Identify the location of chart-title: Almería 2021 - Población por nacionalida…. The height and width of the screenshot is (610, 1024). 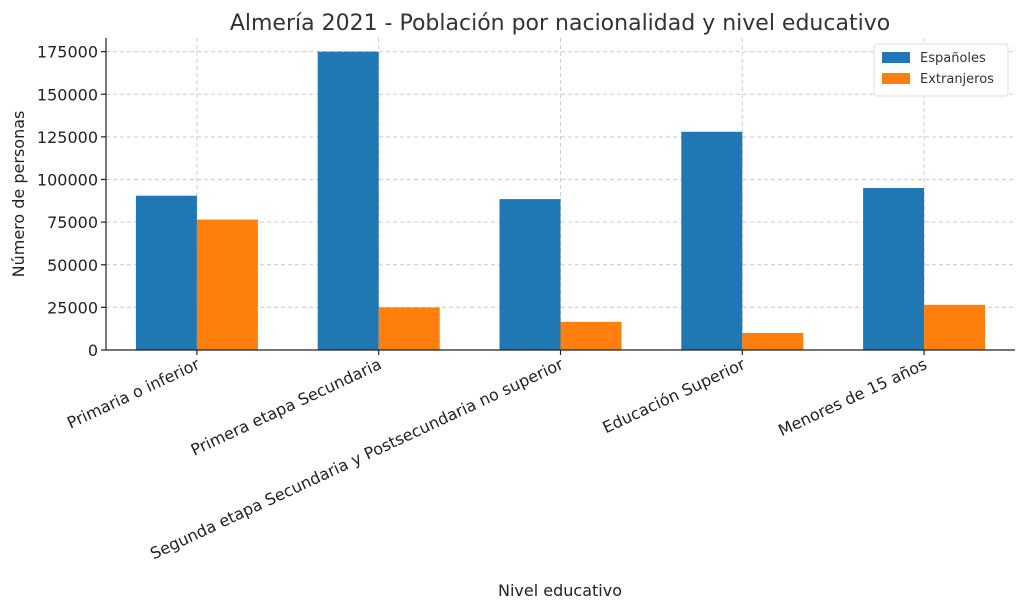
(560, 23).